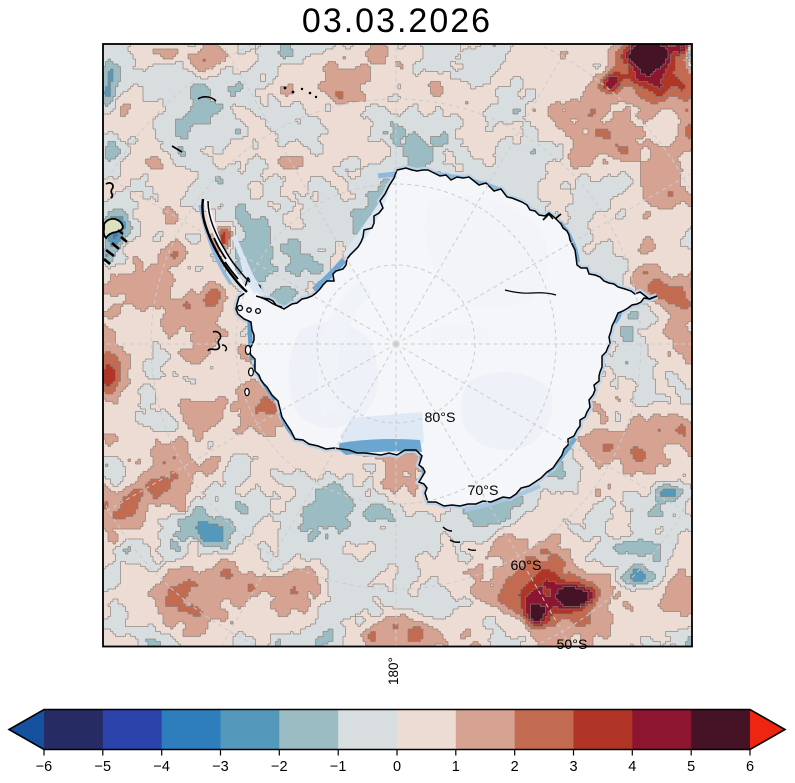 The width and height of the screenshot is (795, 783). Describe the element at coordinates (397, 21) in the screenshot. I see `svg-text: 03.03.2026` at that location.